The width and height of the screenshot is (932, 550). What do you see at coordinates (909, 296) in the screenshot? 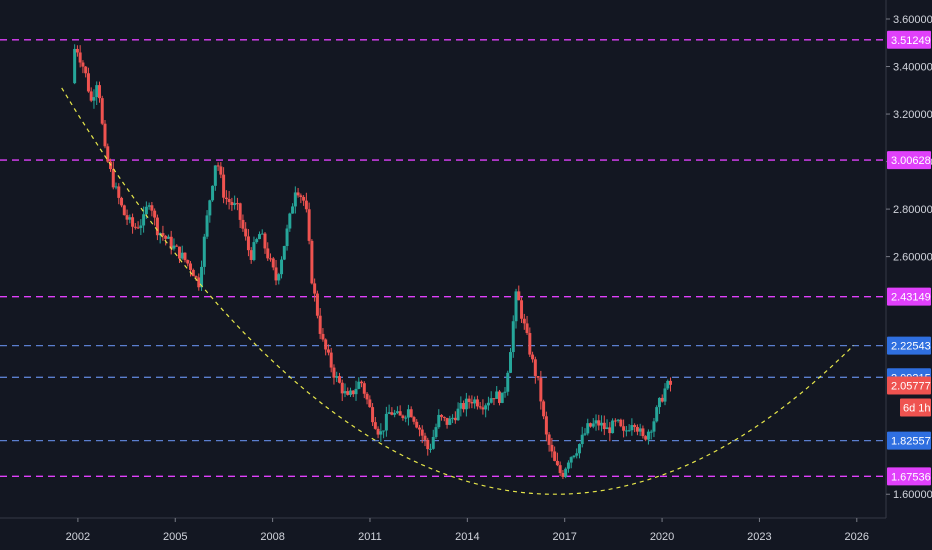
I see `level-label-2: 2.43149` at bounding box center [909, 296].